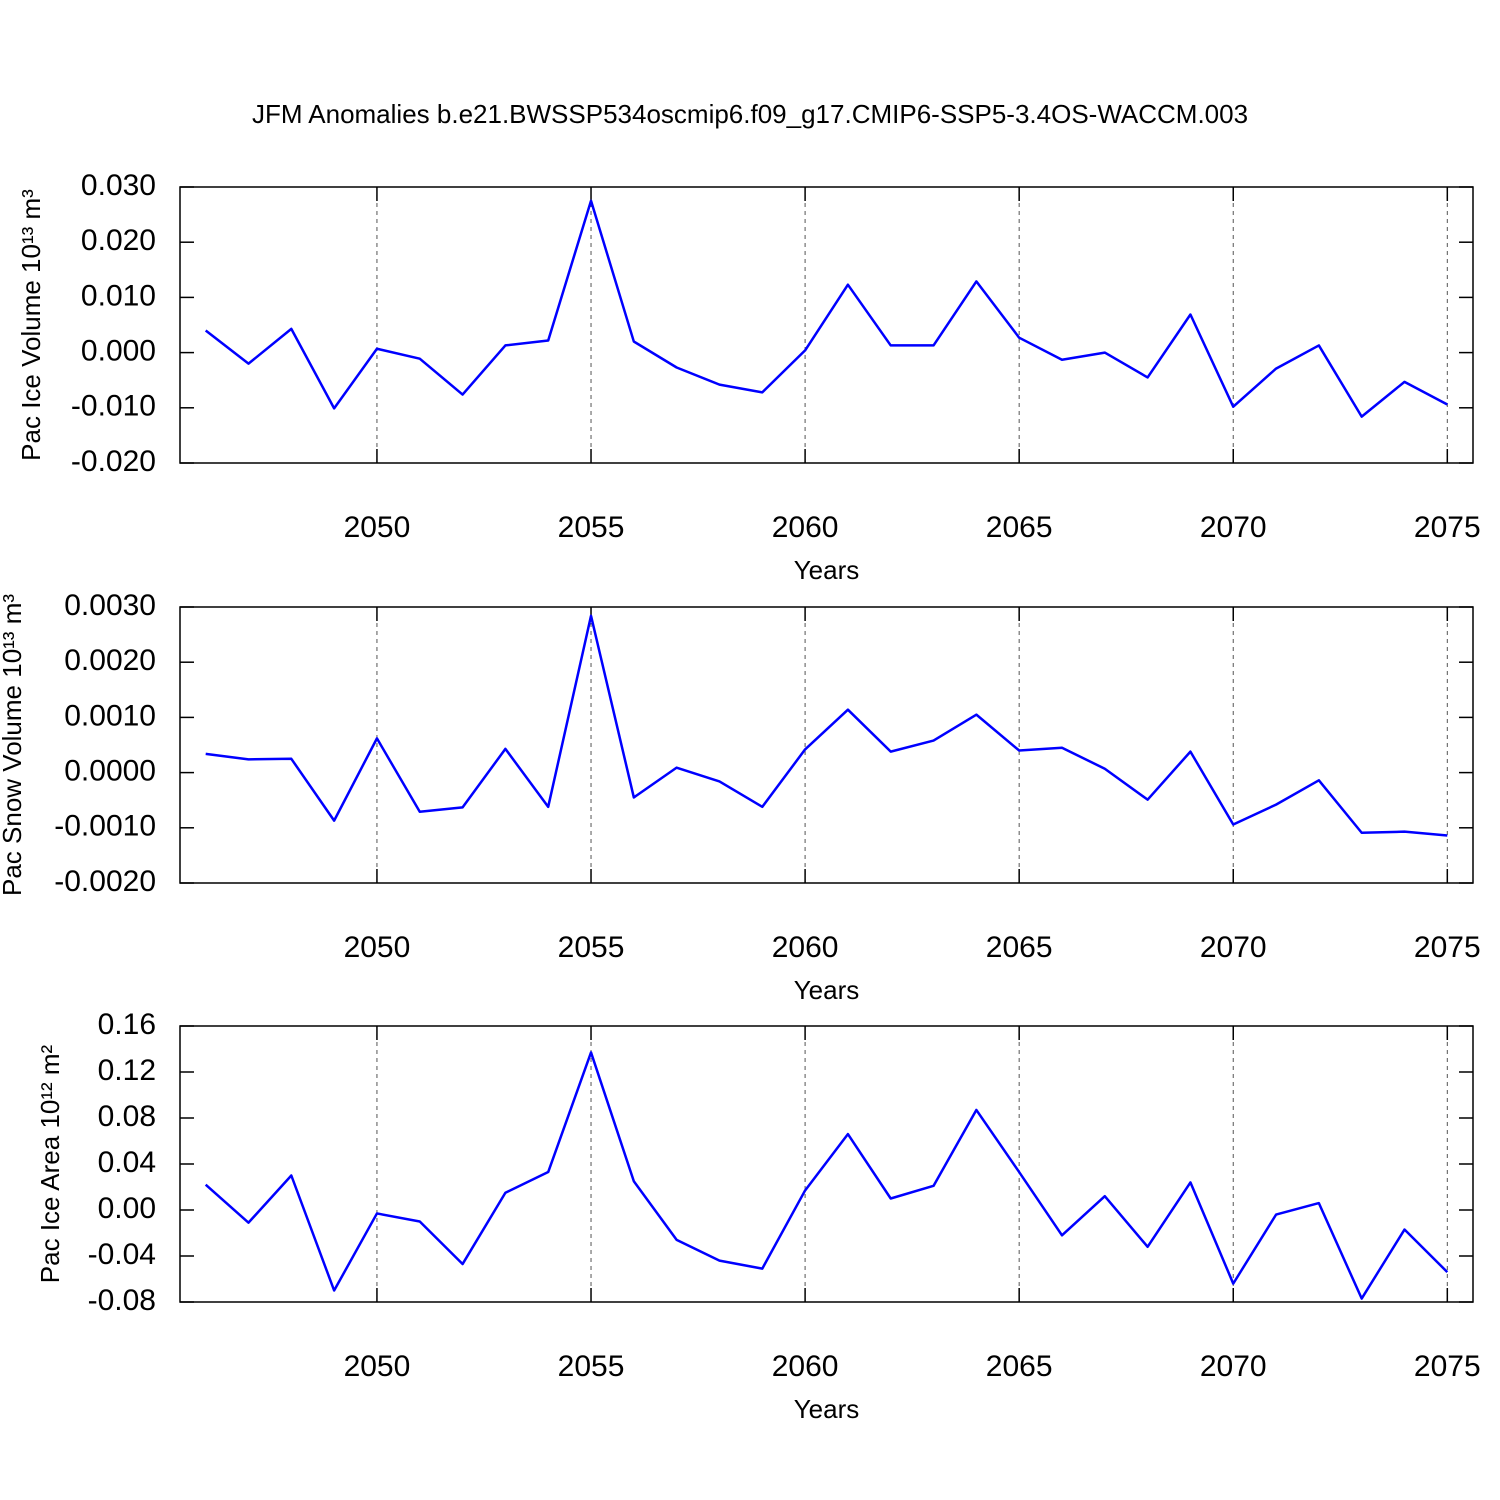 This screenshot has width=1500, height=1500. Describe the element at coordinates (110, 715) in the screenshot. I see `y-tick-label: 0.0010` at that location.